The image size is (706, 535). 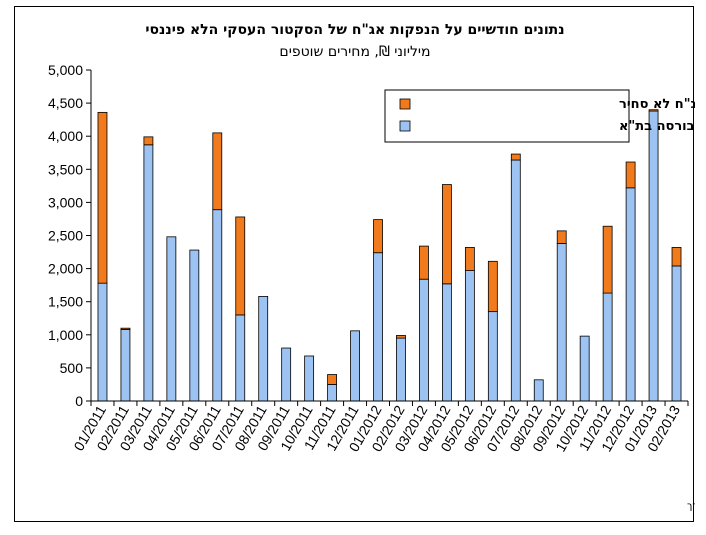 I want to click on bar-unlisted-02/2013, so click(x=676, y=257).